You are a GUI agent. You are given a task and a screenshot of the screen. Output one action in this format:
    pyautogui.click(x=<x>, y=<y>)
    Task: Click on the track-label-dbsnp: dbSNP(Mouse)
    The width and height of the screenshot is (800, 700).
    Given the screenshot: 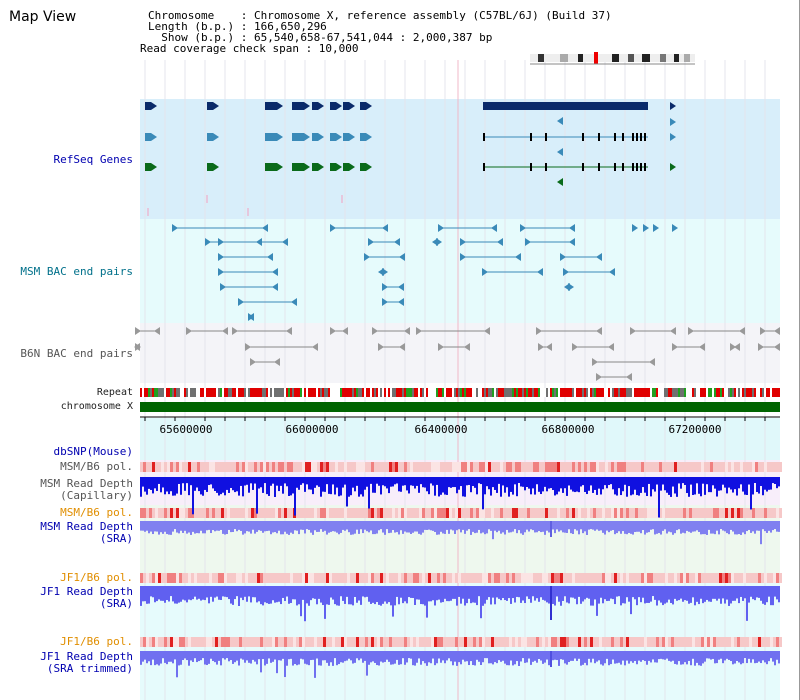 What is the action you would take?
    pyautogui.click(x=93, y=451)
    